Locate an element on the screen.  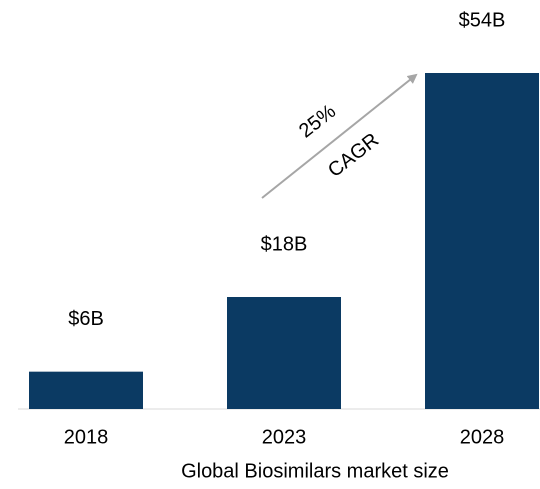
x-tick-label: 2018 is located at coordinates (86, 437).